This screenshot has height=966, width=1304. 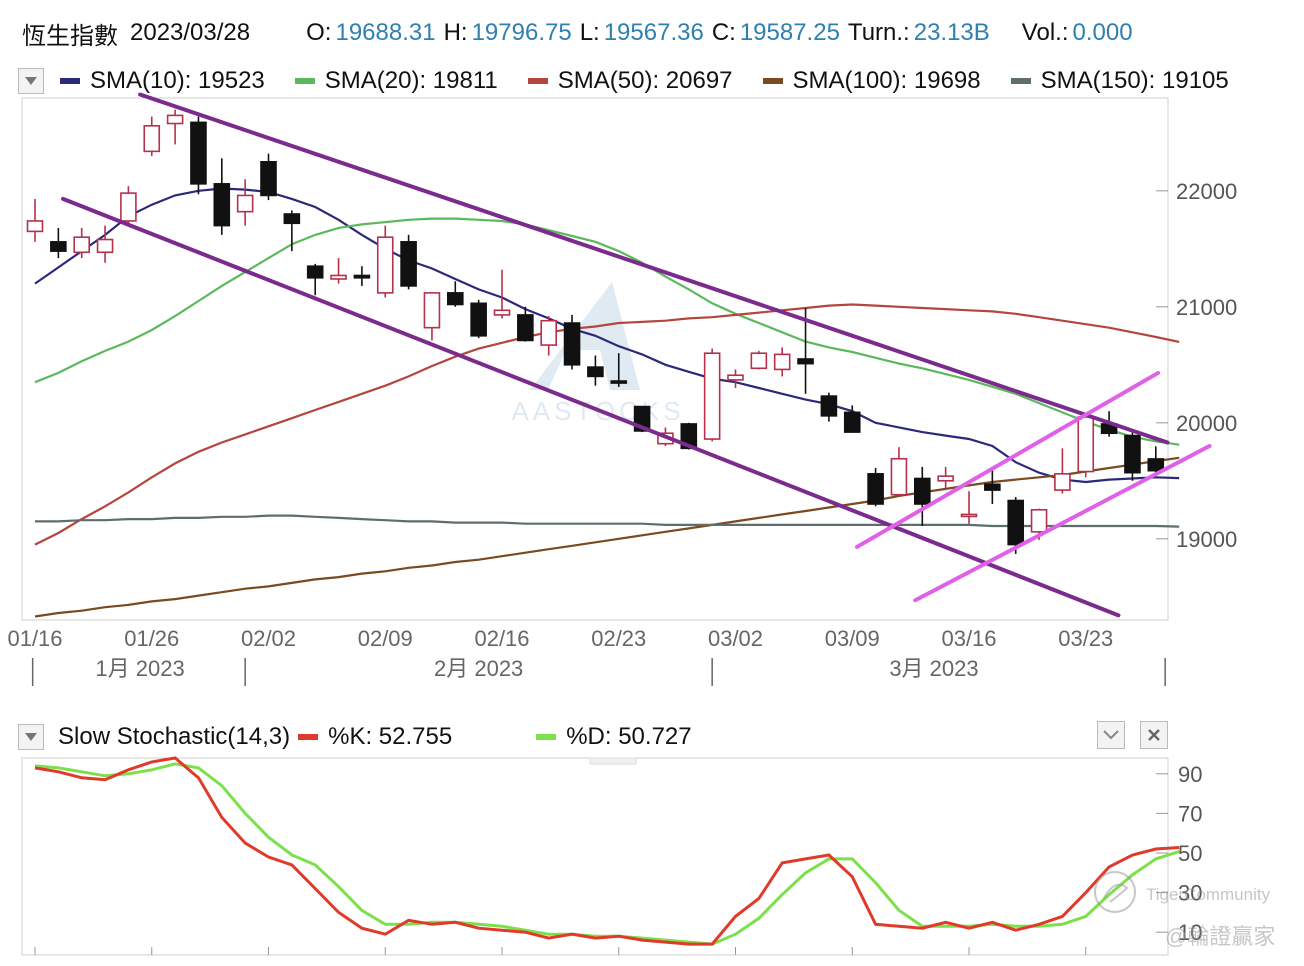 What do you see at coordinates (1119, 81) in the screenshot?
I see `legend-item-4: SMA(150): 19105` at bounding box center [1119, 81].